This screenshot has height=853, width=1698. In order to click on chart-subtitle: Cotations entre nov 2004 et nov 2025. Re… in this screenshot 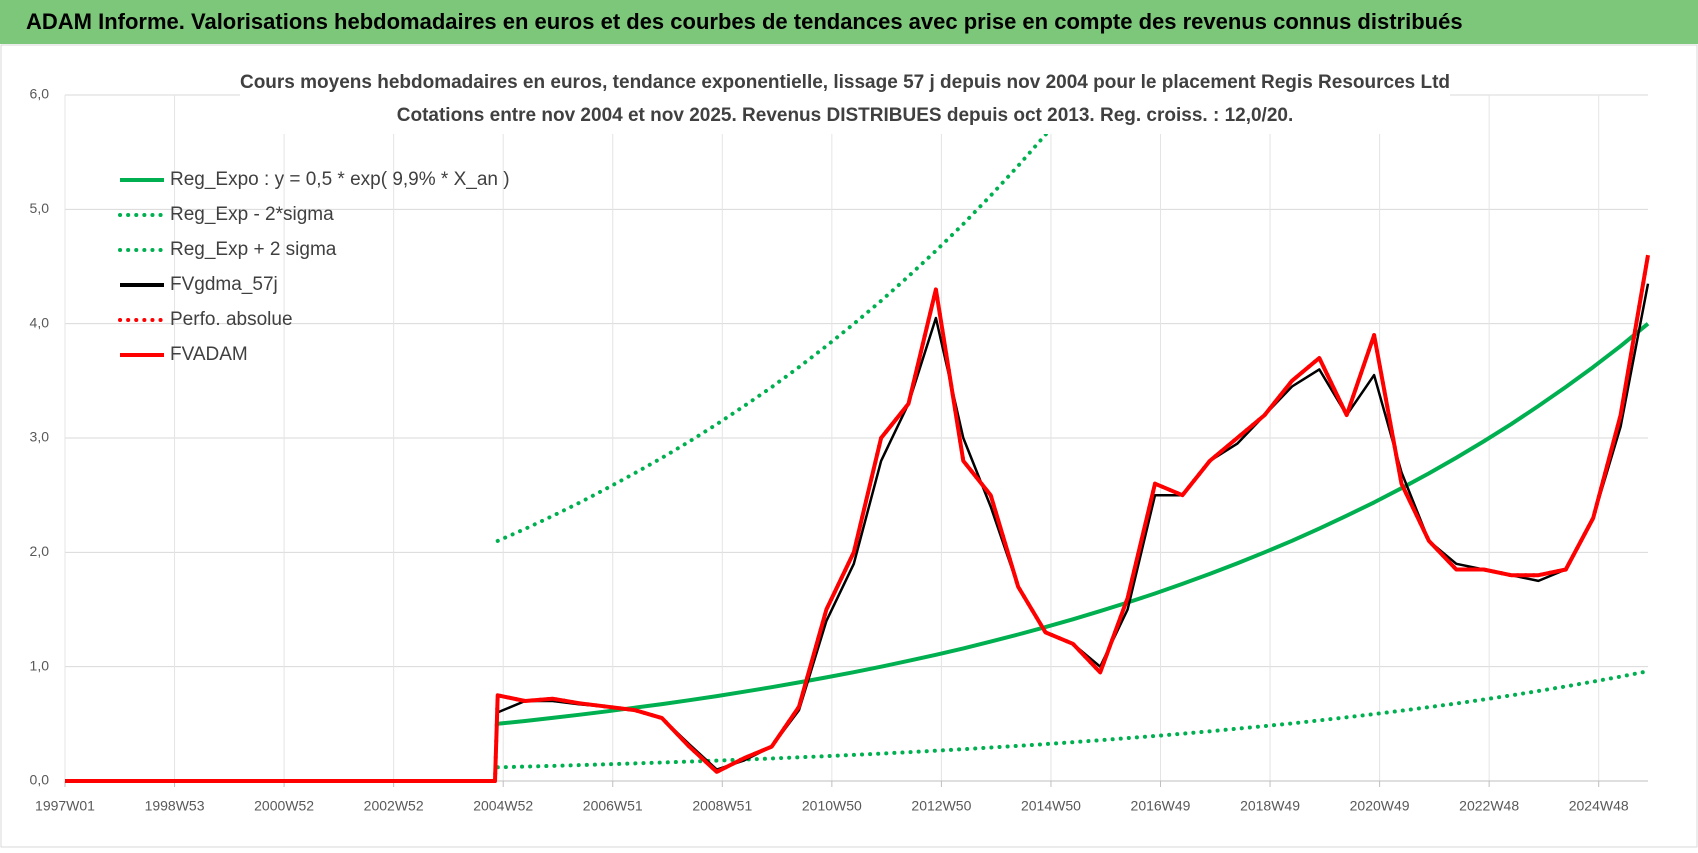, I will do `click(845, 115)`.